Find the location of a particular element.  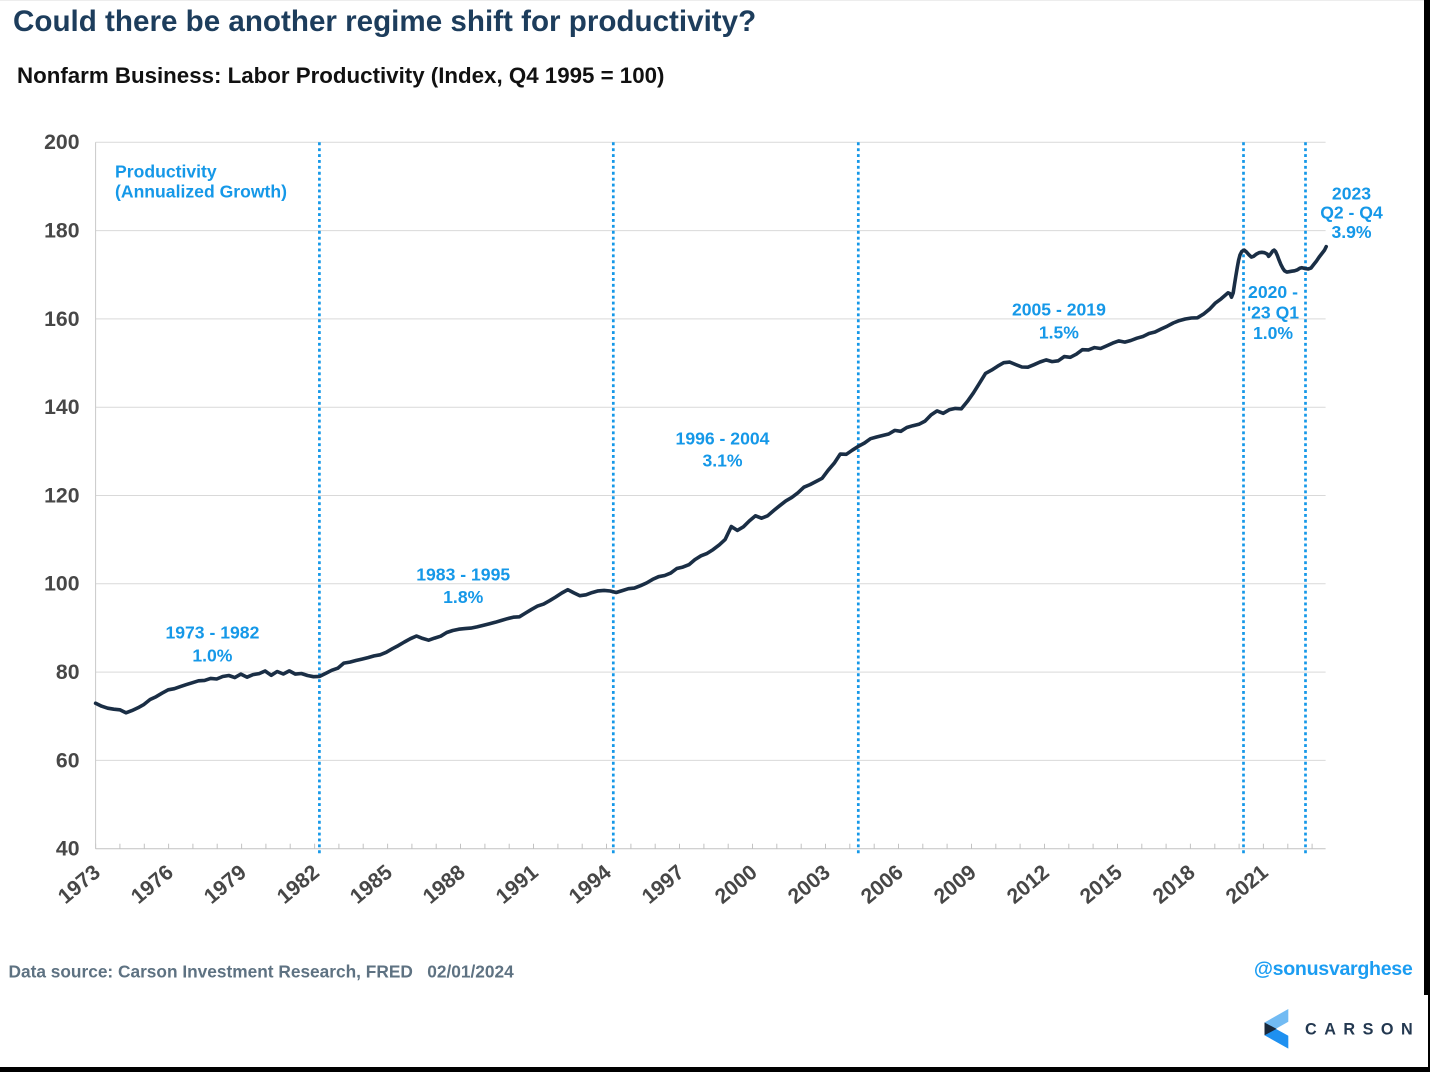

svg-text: 1994 is located at coordinates (590, 885).